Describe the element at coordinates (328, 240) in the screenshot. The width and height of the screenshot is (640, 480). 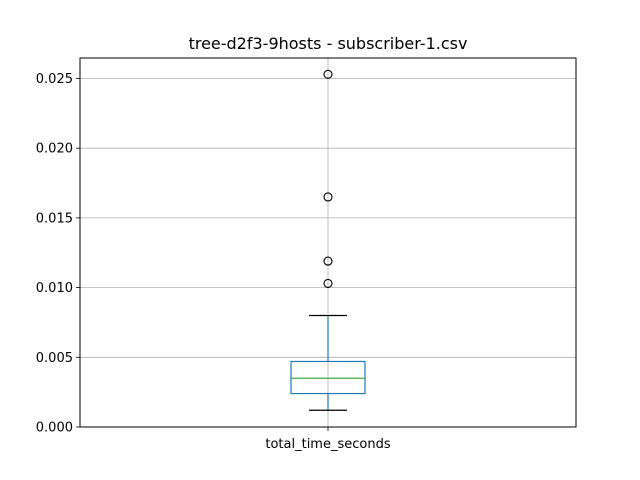
I see `boxplot` at that location.